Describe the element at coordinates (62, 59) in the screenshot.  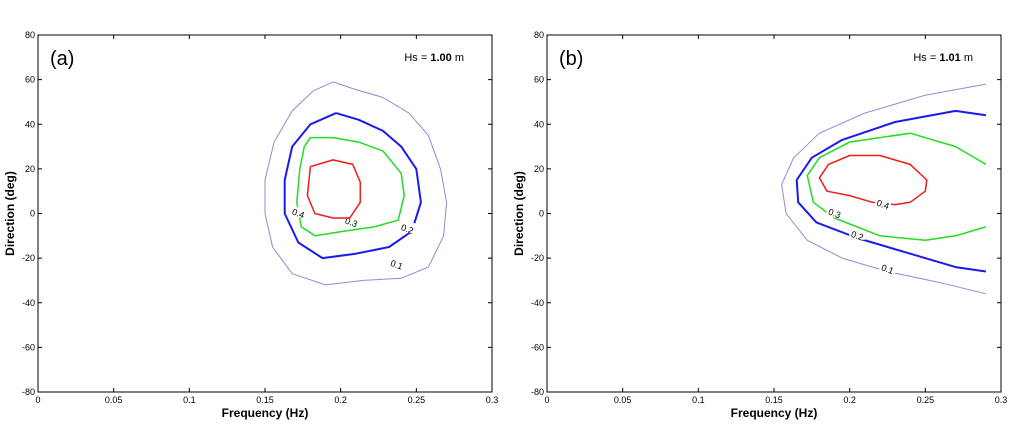
I see `panel-label: (a)` at that location.